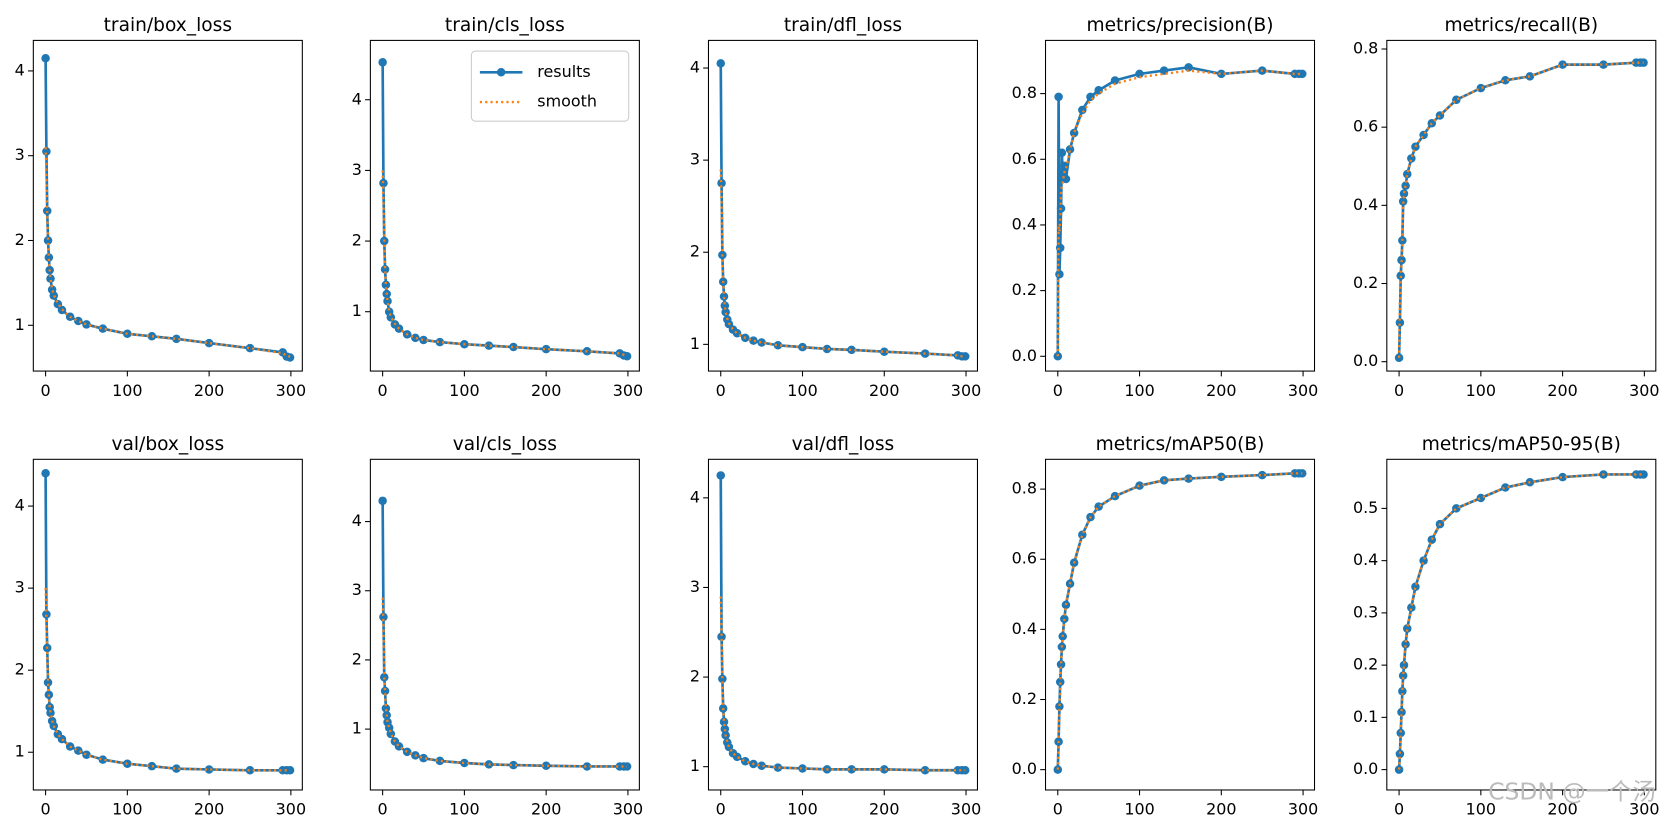 This screenshot has width=1670, height=824. Describe the element at coordinates (1180, 444) in the screenshot. I see `chart-title: metrics/mAP50(B)` at that location.